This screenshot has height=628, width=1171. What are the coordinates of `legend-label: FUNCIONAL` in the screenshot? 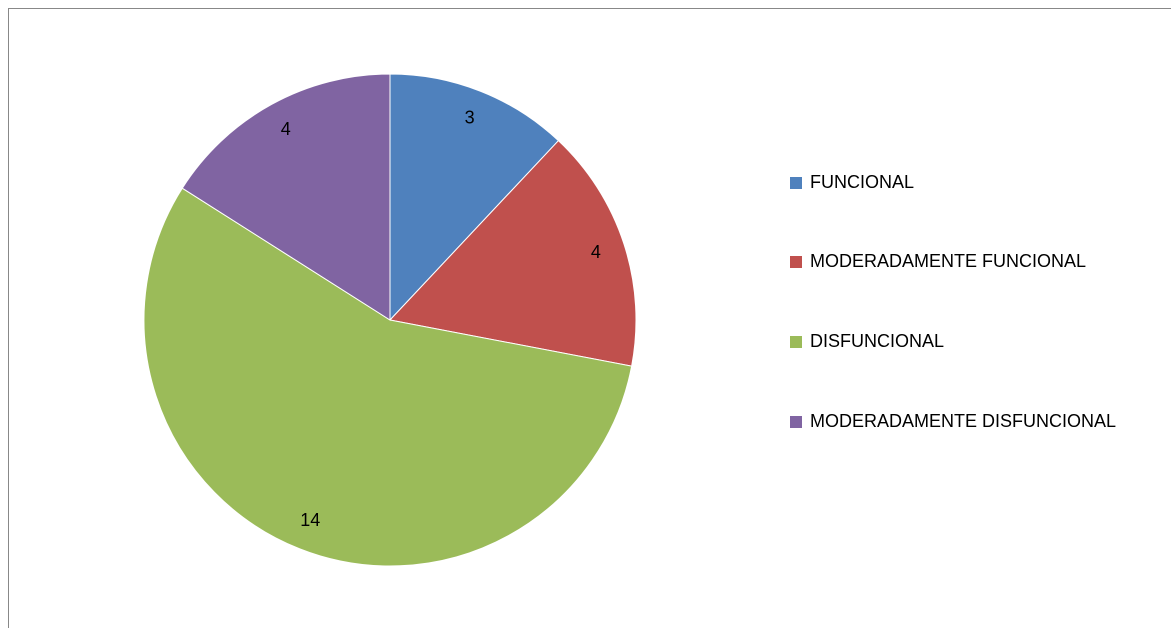 It's located at (862, 182).